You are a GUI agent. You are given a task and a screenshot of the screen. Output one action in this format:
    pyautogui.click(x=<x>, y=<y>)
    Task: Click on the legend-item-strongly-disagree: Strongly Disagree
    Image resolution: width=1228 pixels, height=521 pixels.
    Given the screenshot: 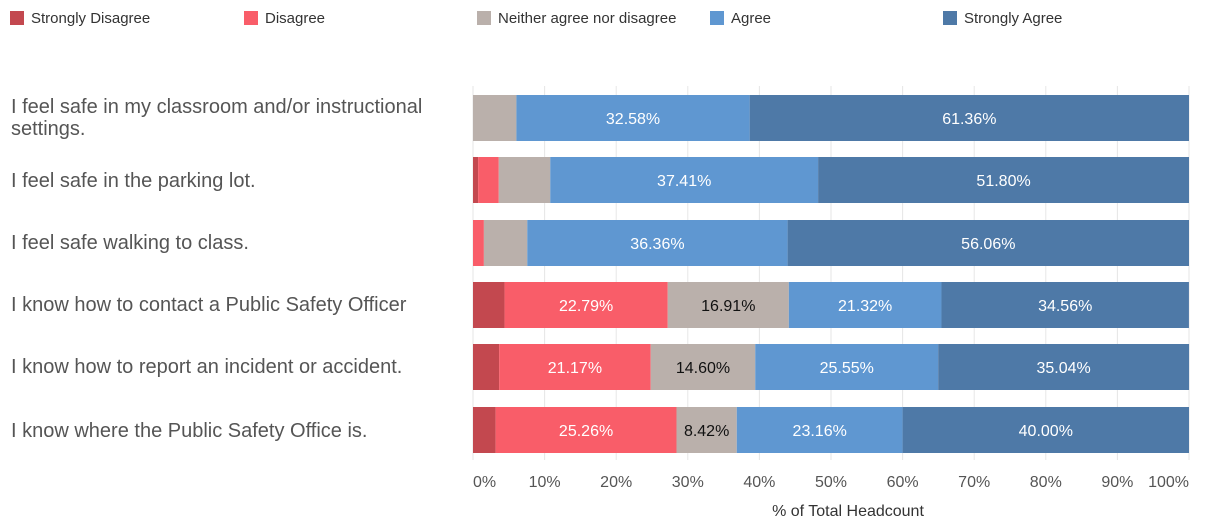 What is the action you would take?
    pyautogui.click(x=80, y=18)
    